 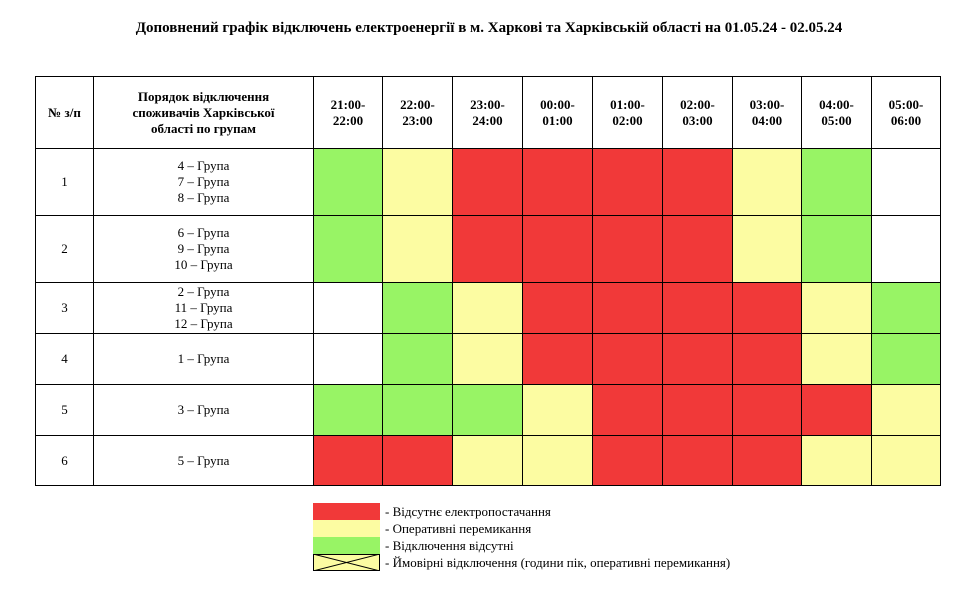 What do you see at coordinates (203, 232) in the screenshot?
I see `group-label: 6 – Група` at bounding box center [203, 232].